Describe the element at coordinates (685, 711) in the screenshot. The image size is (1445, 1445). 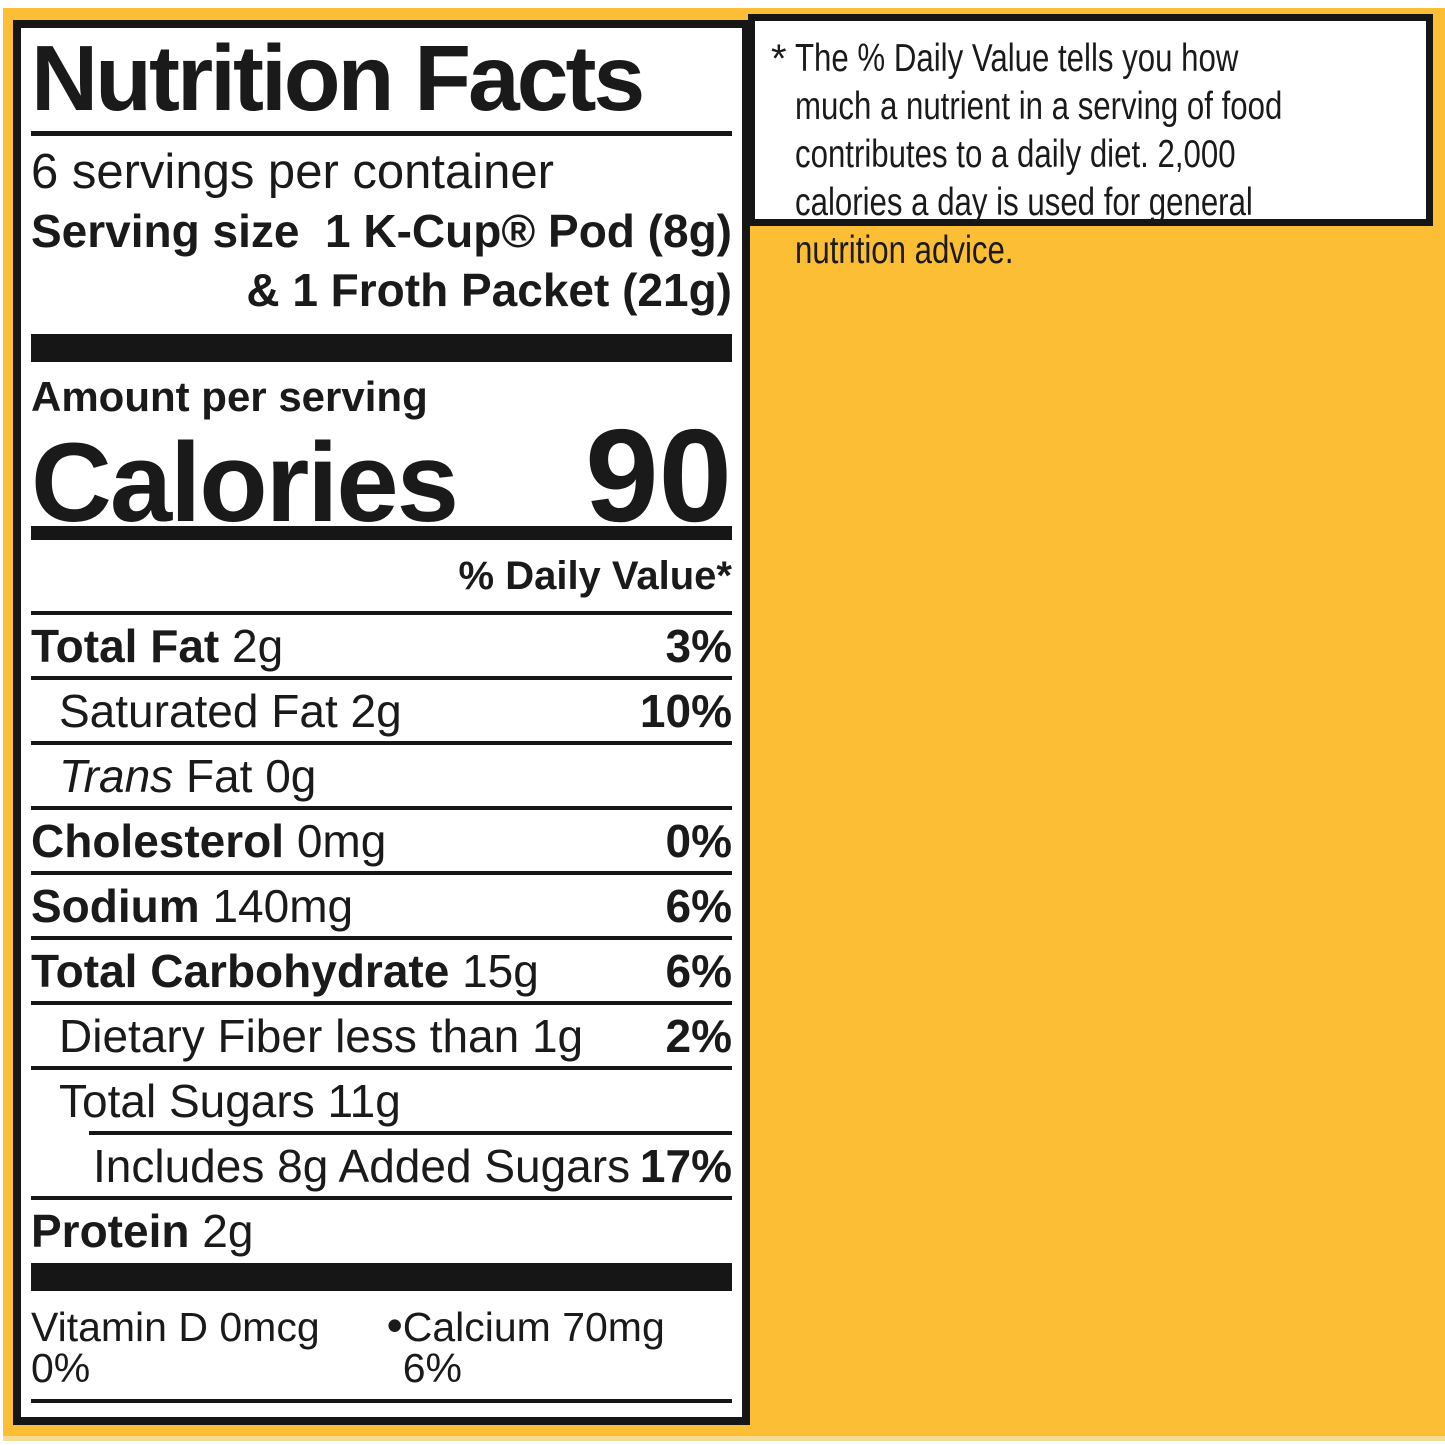
I see `nutrient-daily-value: 10%` at that location.